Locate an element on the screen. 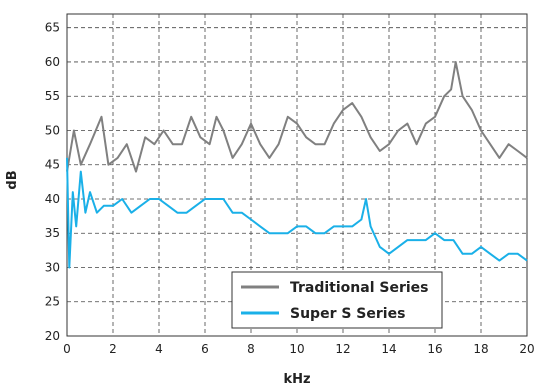  x-tick-label: 10 is located at coordinates (296, 349).